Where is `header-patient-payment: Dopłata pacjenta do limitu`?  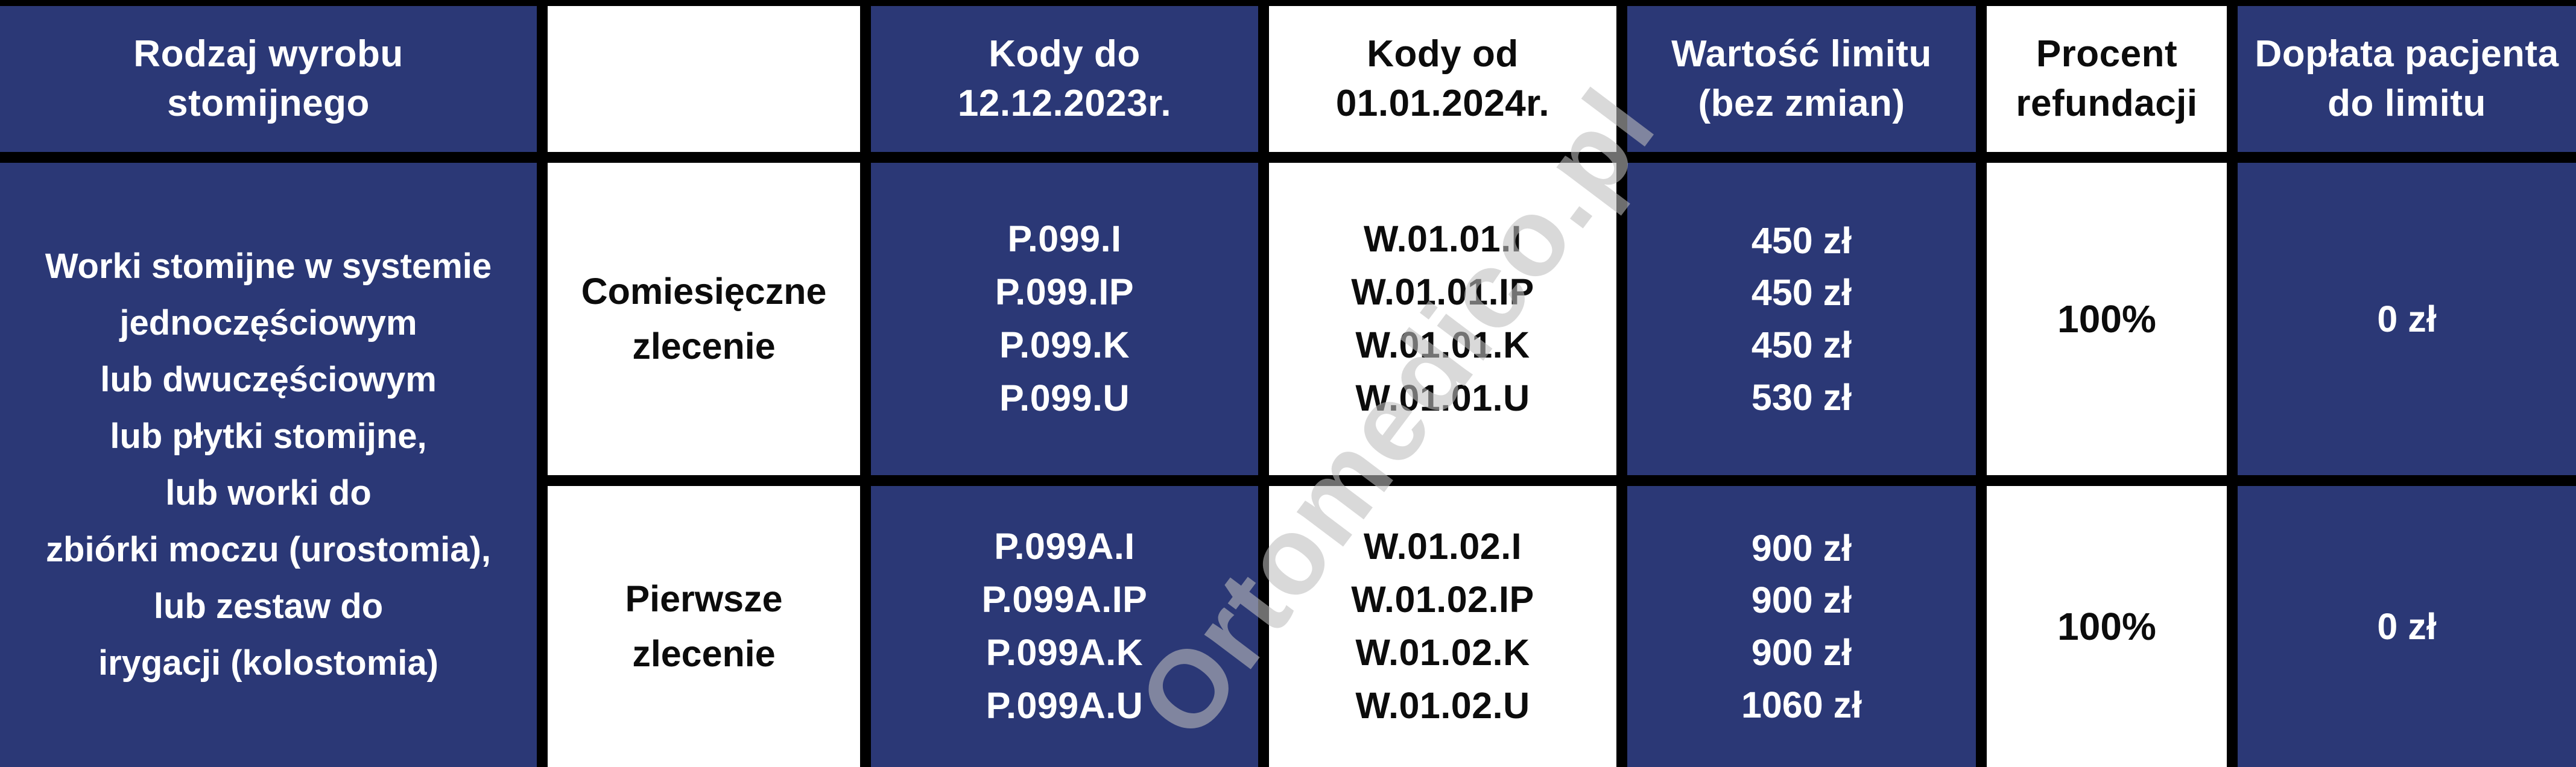
header-patient-payment: Dopłata pacjenta do limitu is located at coordinates (2407, 79).